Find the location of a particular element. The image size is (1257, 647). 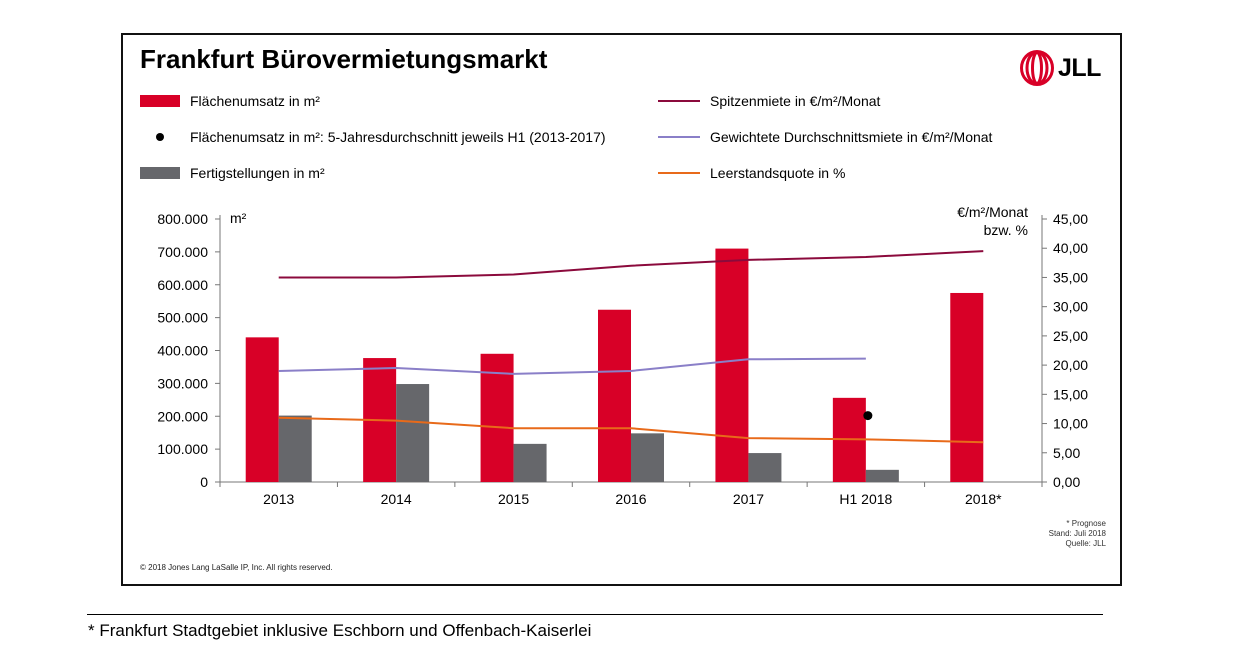

page-title: Frankfurt Bürovermietungsmarkt is located at coordinates (344, 59).